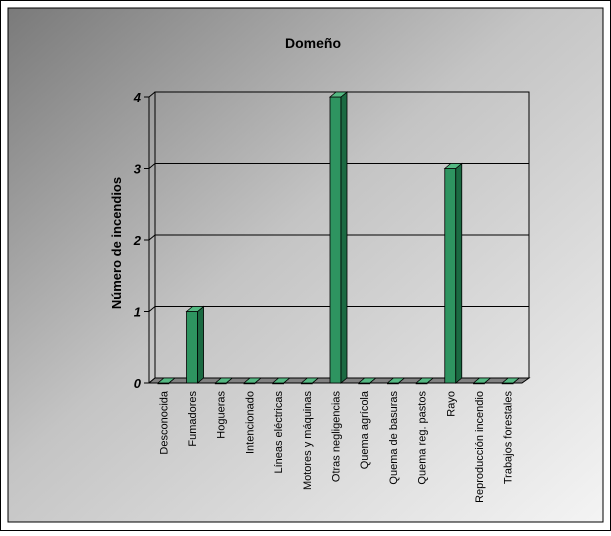 The width and height of the screenshot is (611, 536). I want to click on y-tick-label: 4, so click(137, 97).